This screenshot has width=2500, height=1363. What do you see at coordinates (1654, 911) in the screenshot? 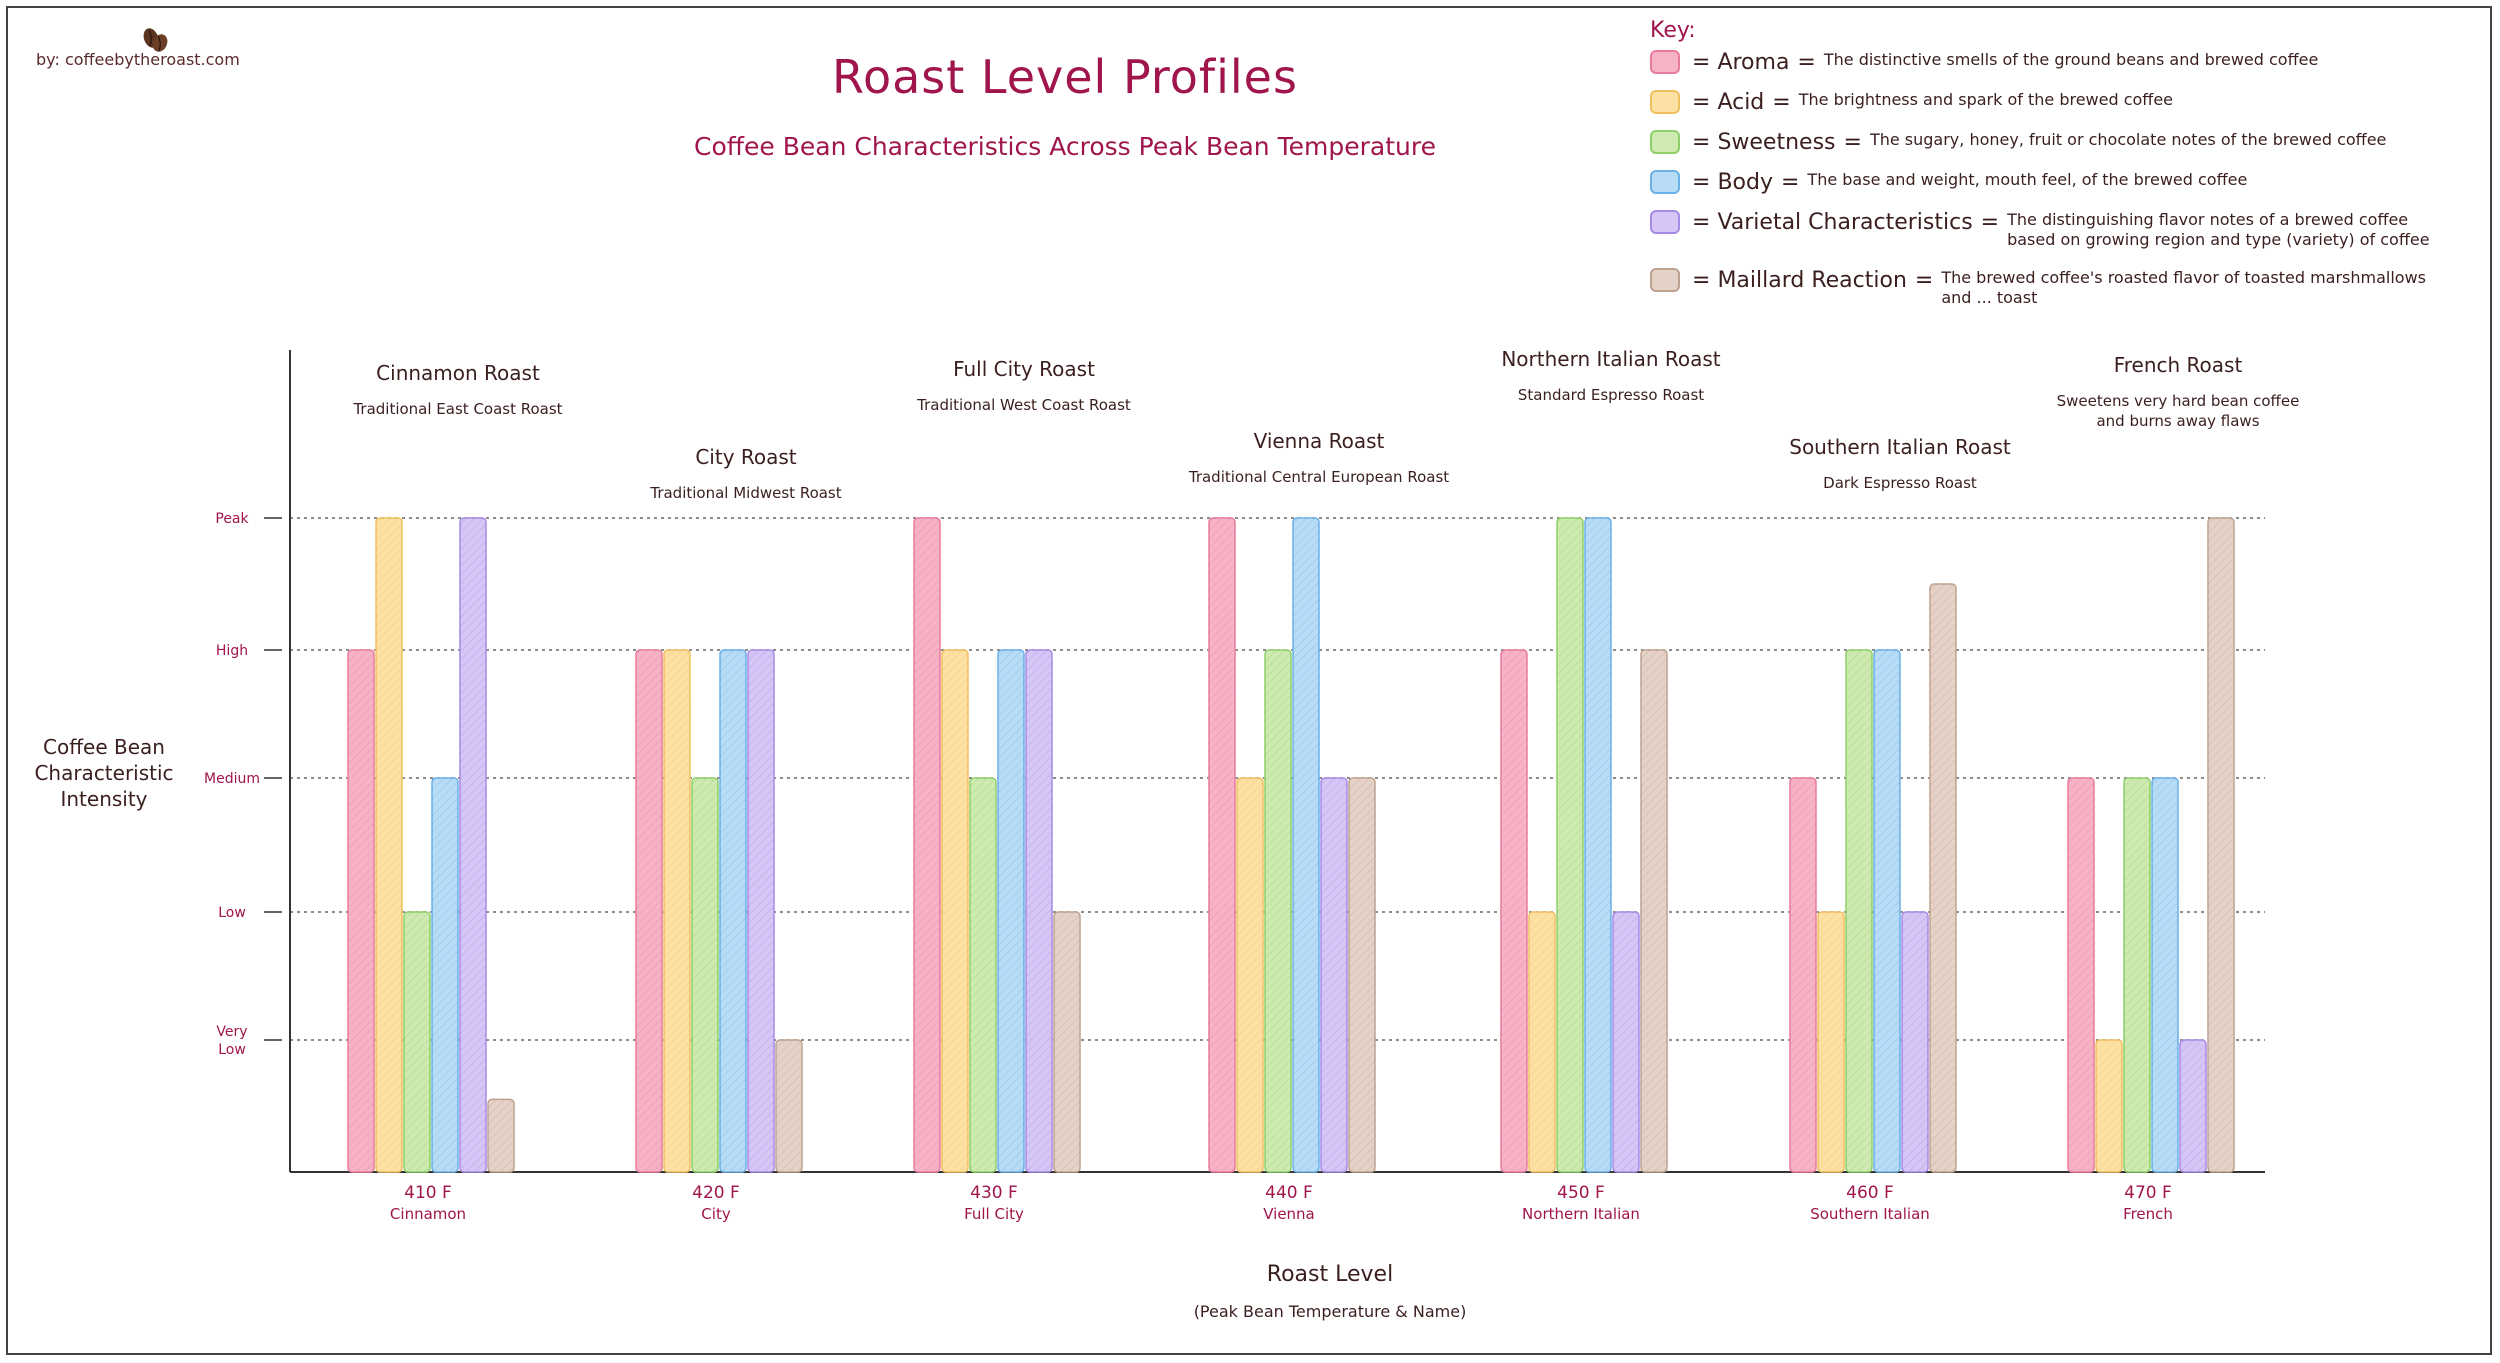
I see `bar-northern-italian-maillard-reaction` at bounding box center [1654, 911].